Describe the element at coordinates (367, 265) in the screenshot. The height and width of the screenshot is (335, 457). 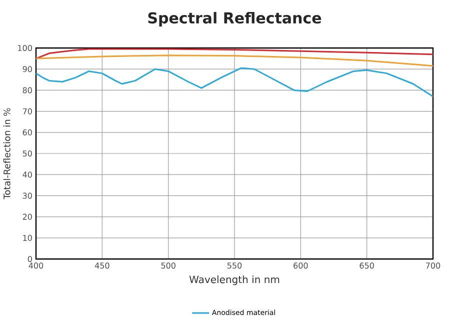
I see `x-tick-label: 650` at that location.